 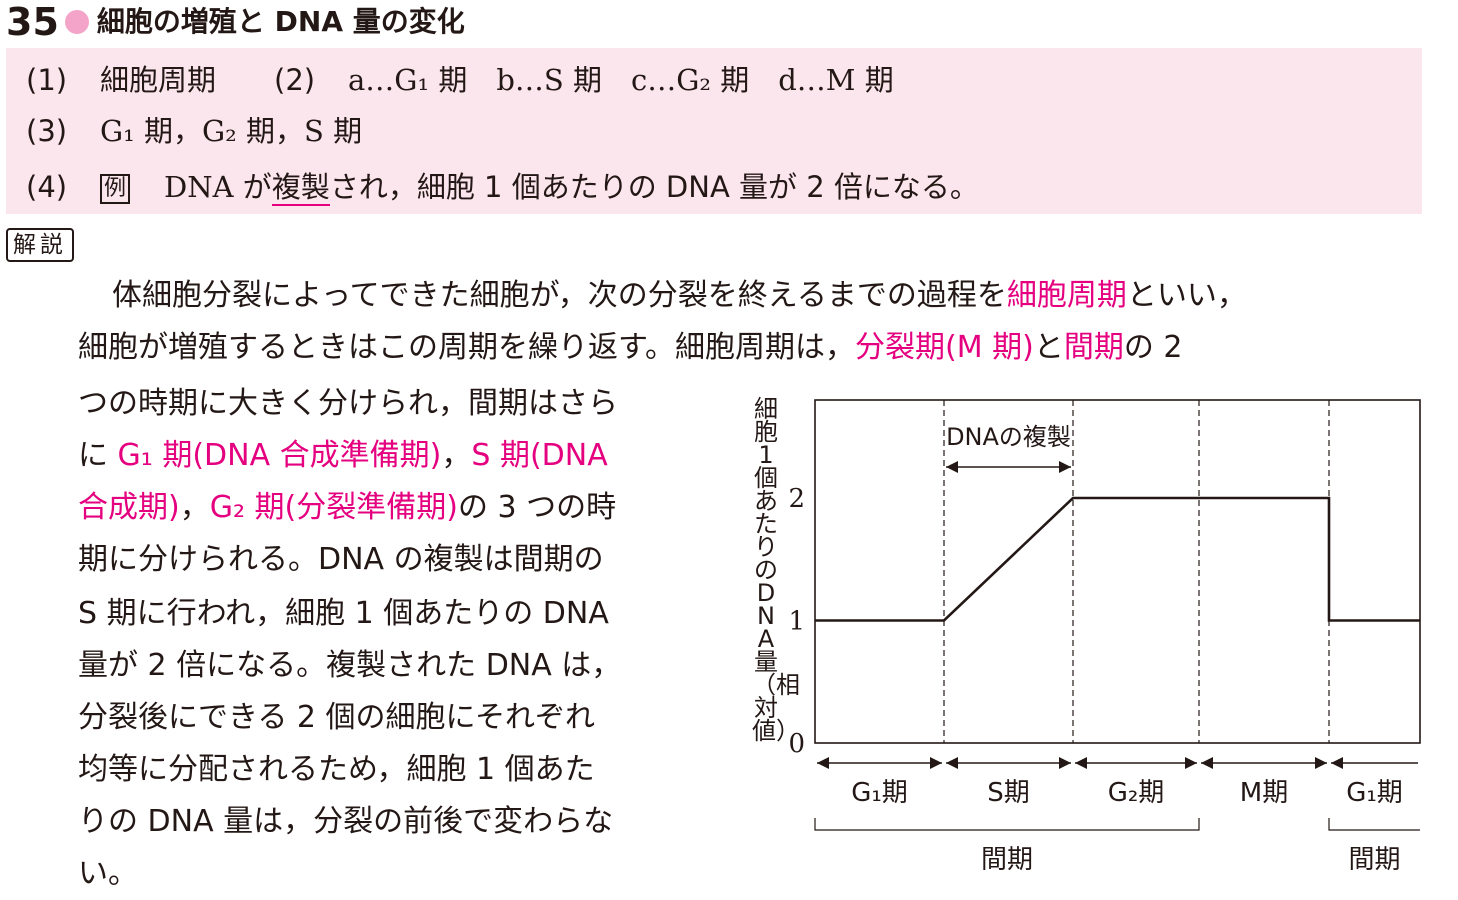 What do you see at coordinates (1136, 793) in the screenshot?
I see `phase-label: G₂期` at bounding box center [1136, 793].